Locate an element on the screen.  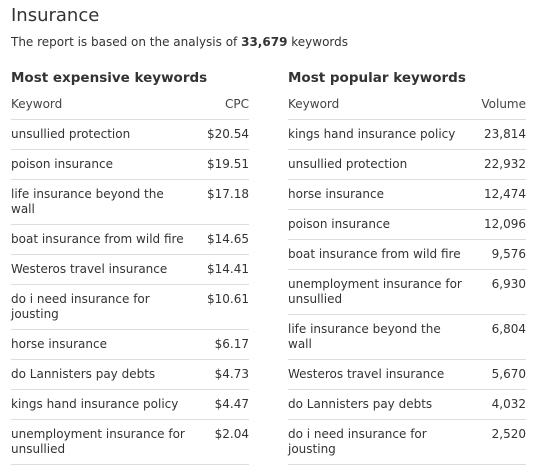
table-row: Westeros travel insurance $14.41 is located at coordinates (130, 270).